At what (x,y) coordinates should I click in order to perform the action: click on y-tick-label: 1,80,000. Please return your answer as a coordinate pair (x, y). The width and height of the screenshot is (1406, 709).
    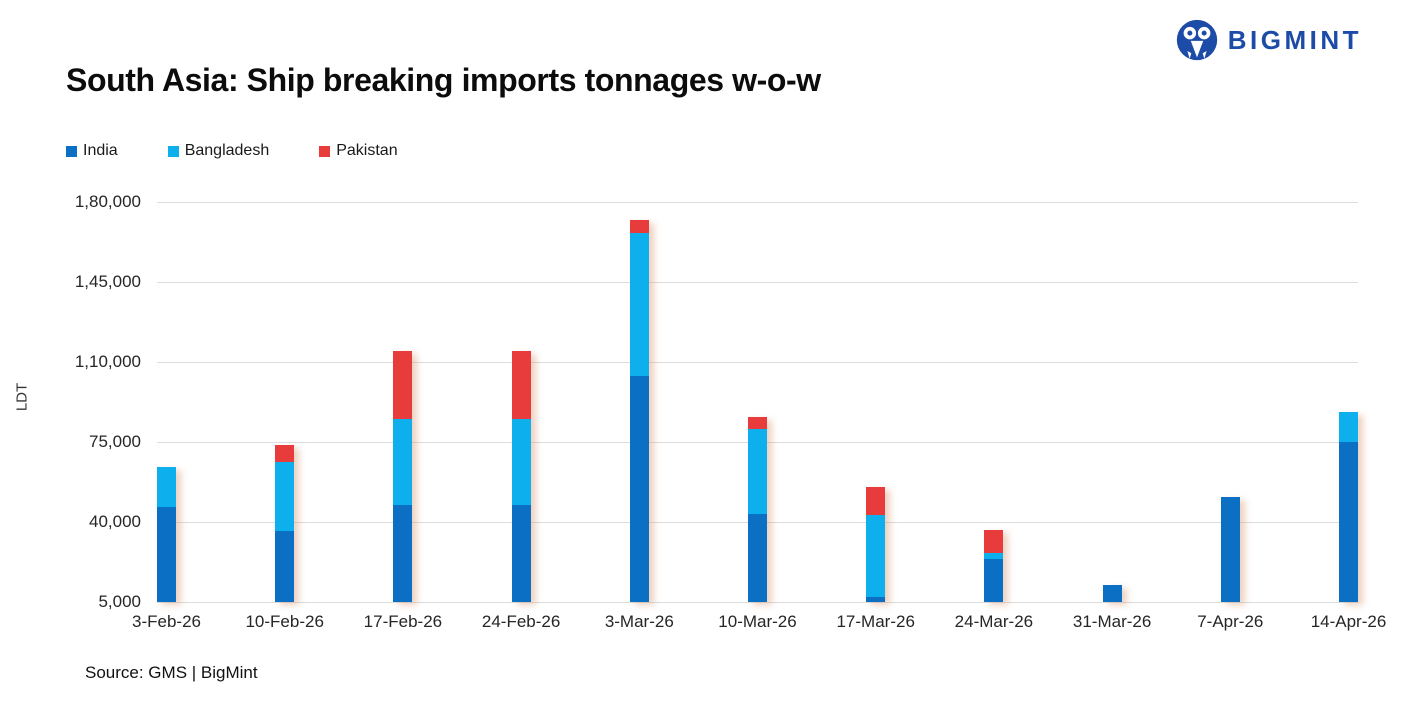
    Looking at the image, I should click on (107, 201).